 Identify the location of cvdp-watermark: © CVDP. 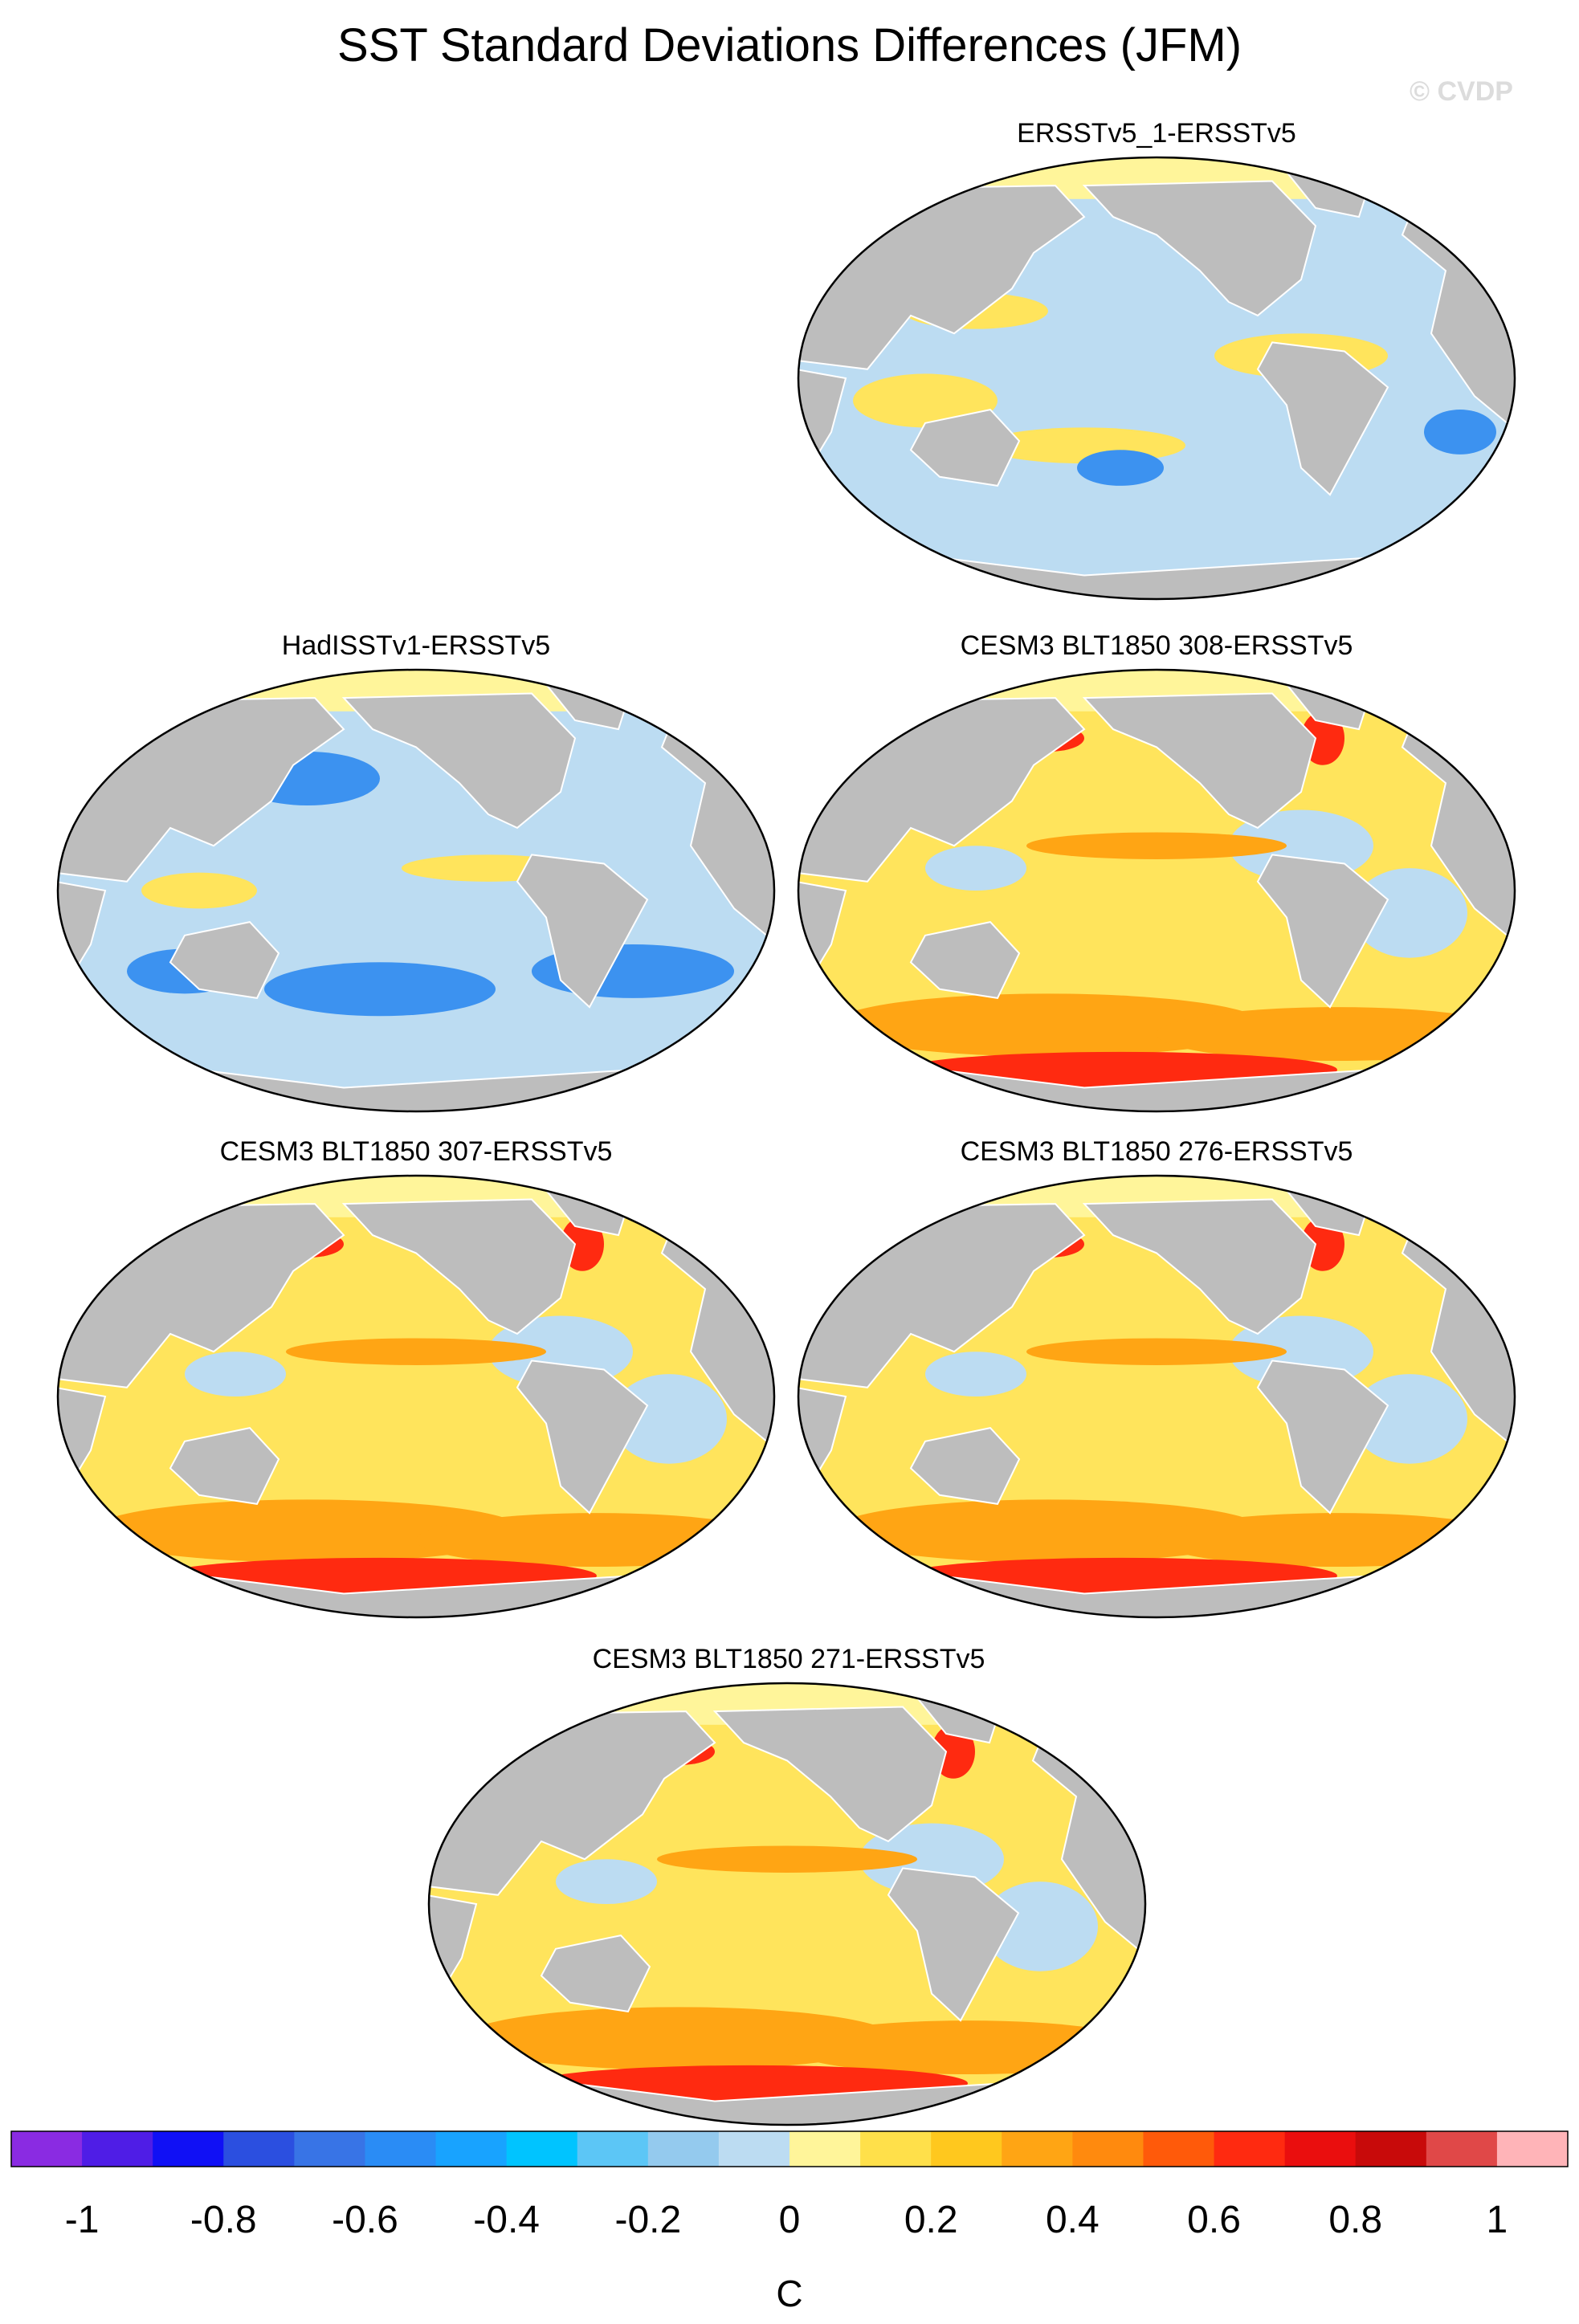
(1461, 92).